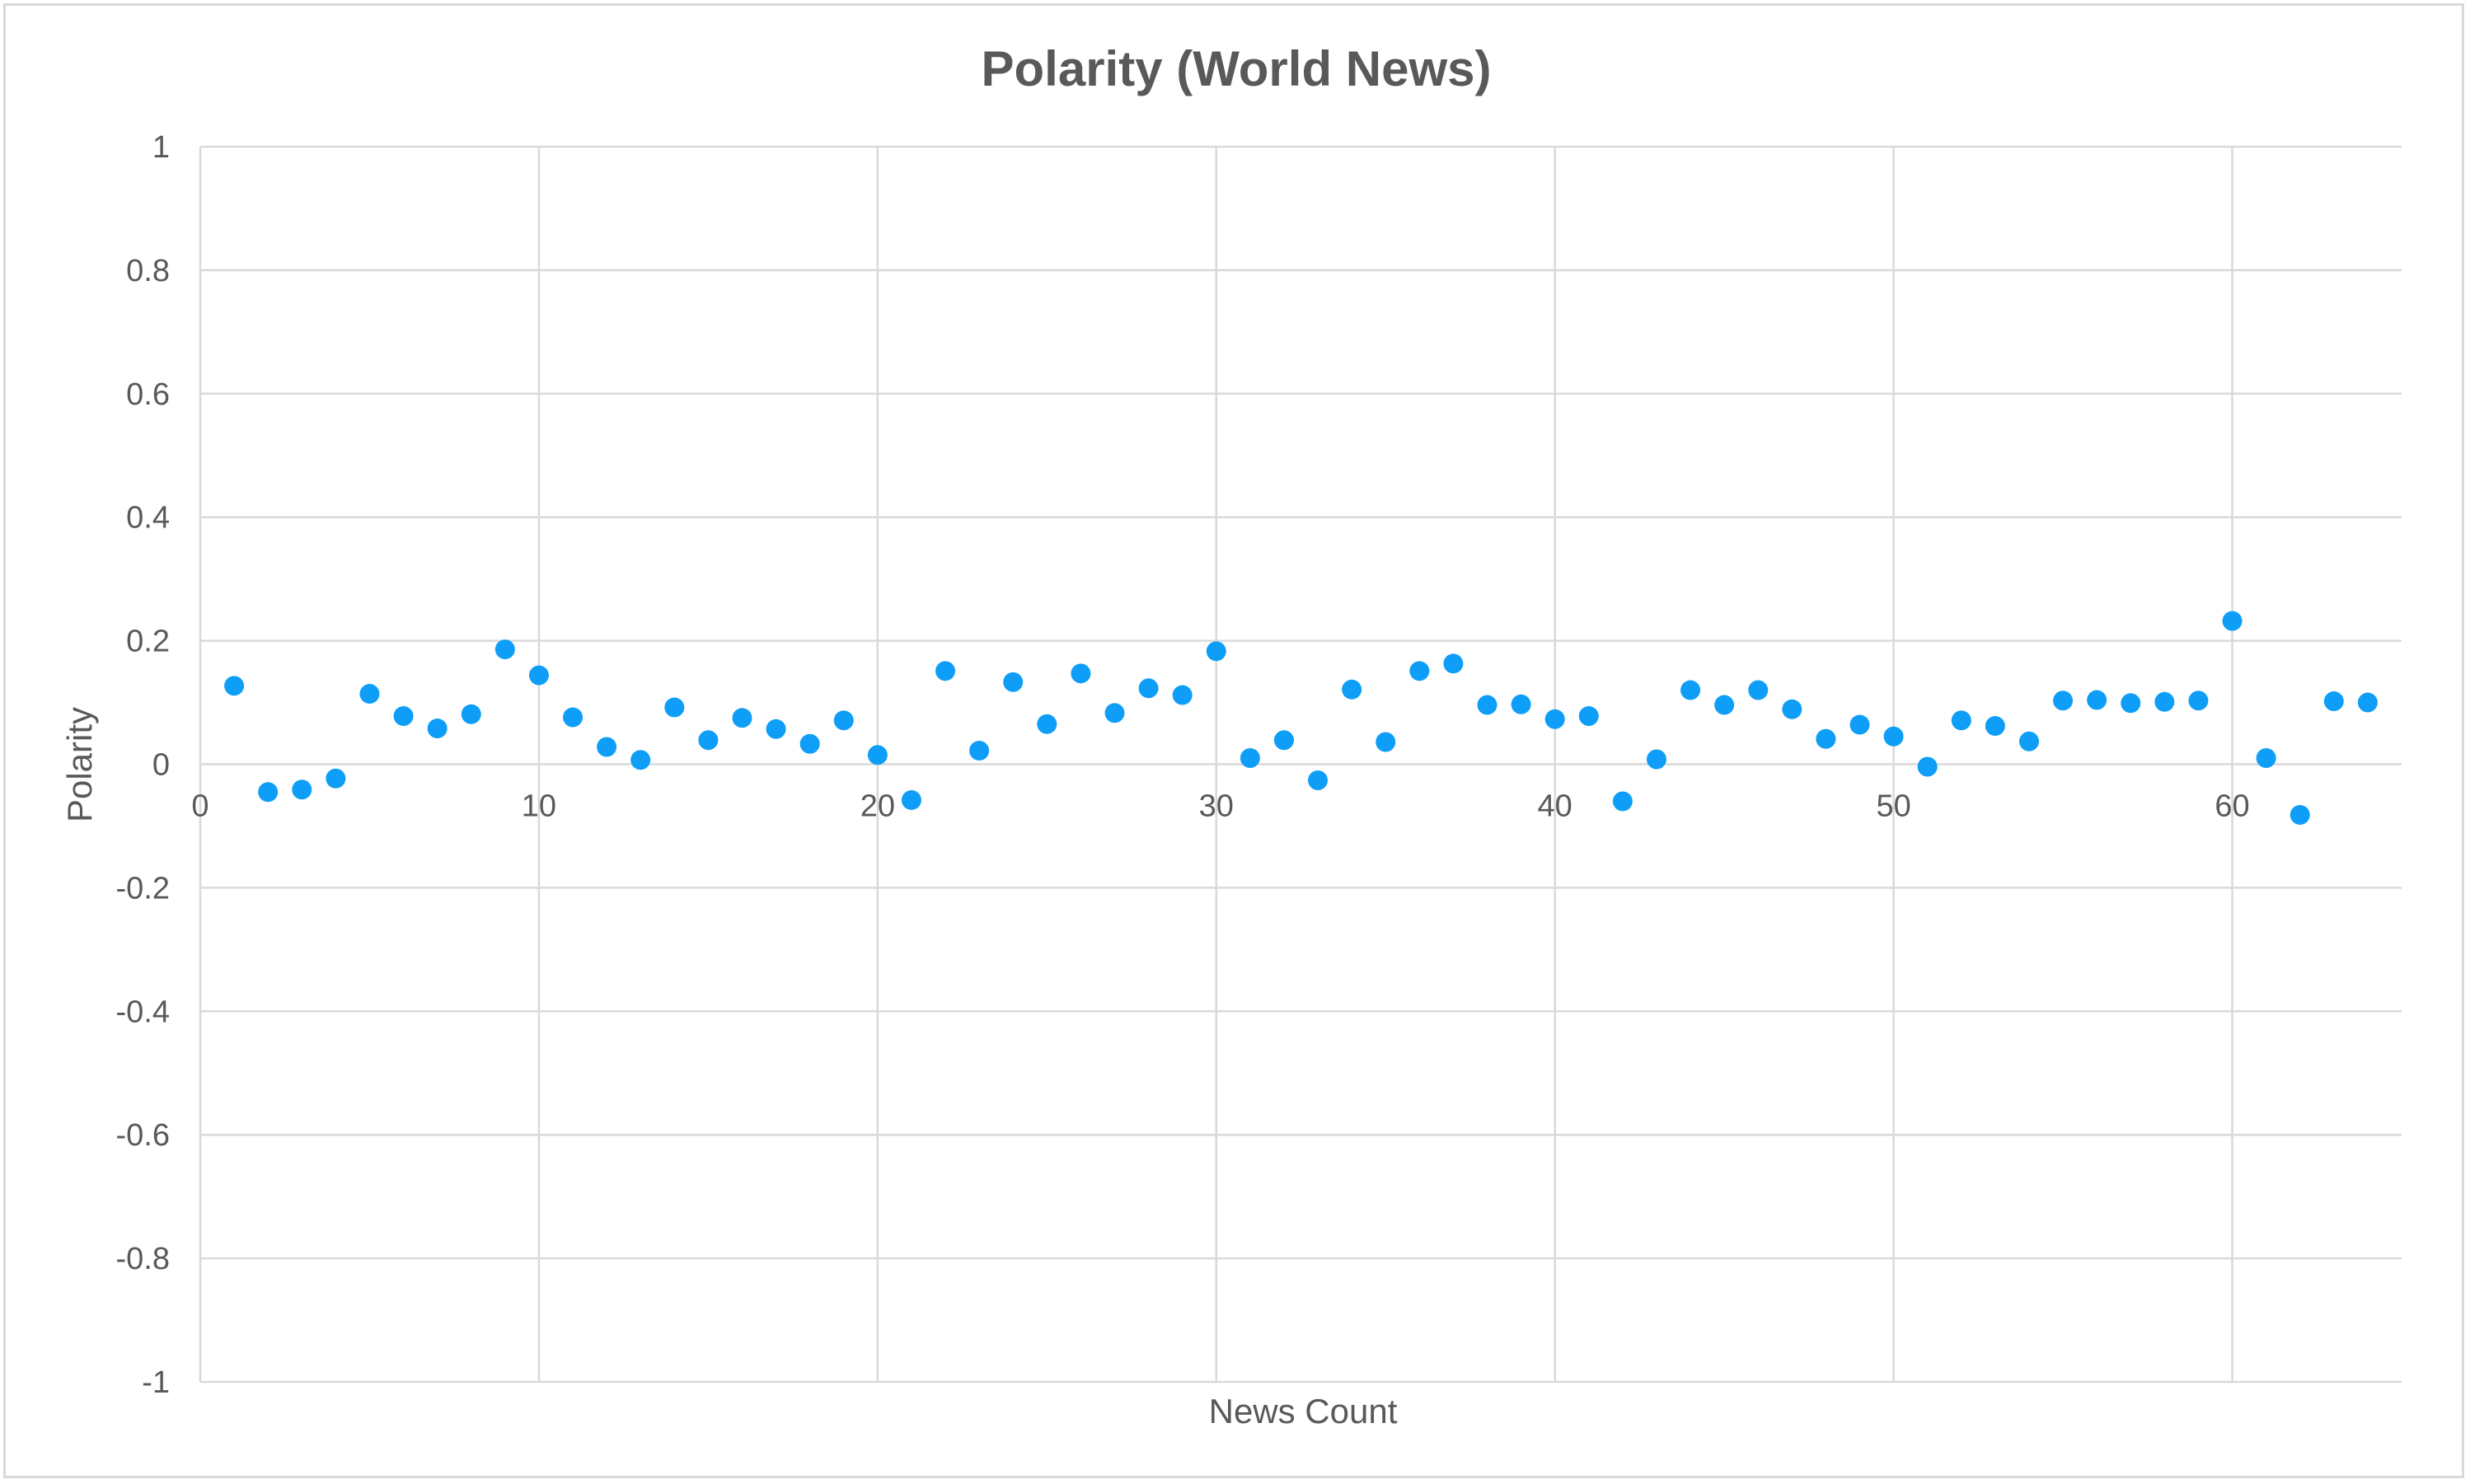 This screenshot has height=1484, width=2470. Describe the element at coordinates (1301, 718) in the screenshot. I see `data-points` at that location.